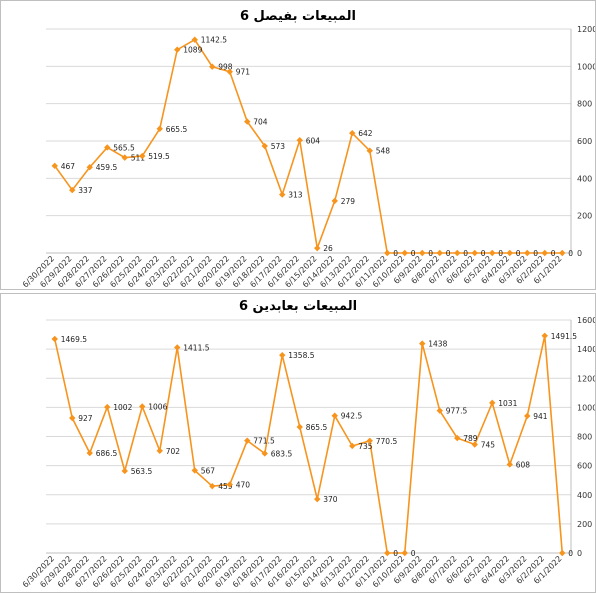 The image size is (596, 593). What do you see at coordinates (313, 140) in the screenshot?
I see `chart-0-data-label: 604` at bounding box center [313, 140].